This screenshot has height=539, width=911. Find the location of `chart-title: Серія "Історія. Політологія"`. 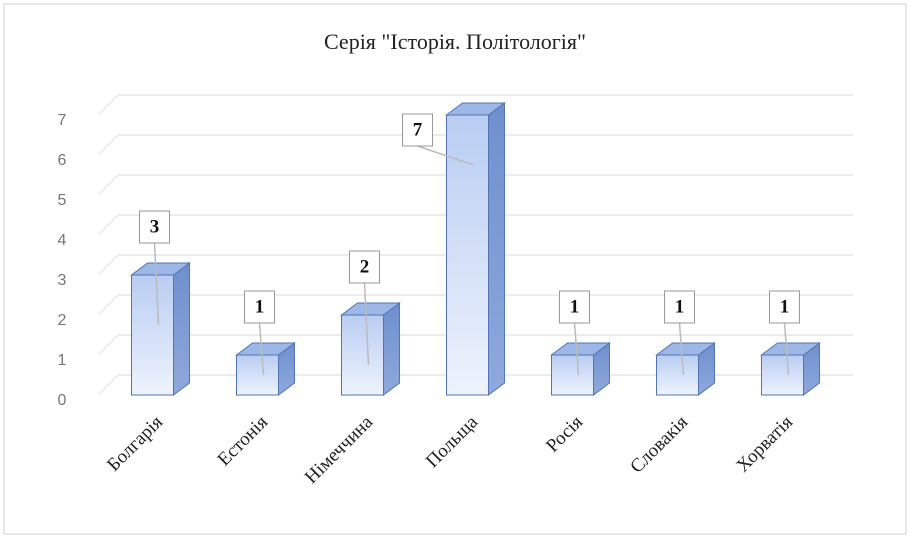

chart-title: Серія "Історія. Політологія" is located at coordinates (455, 41).